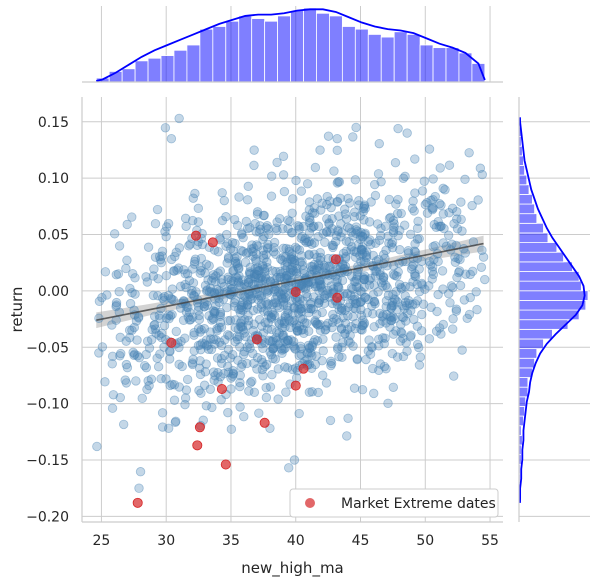  What do you see at coordinates (166, 541) in the screenshot?
I see `x-tick-label: 30` at bounding box center [166, 541].